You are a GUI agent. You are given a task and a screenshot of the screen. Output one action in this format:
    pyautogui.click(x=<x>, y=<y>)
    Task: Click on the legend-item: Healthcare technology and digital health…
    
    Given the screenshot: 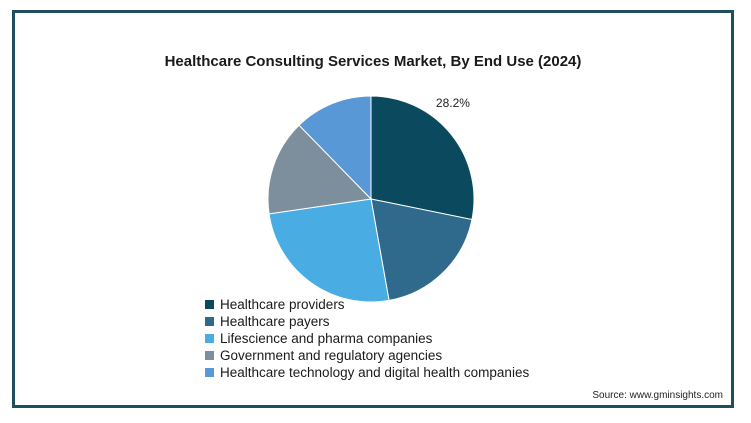 What is the action you would take?
    pyautogui.click(x=367, y=372)
    